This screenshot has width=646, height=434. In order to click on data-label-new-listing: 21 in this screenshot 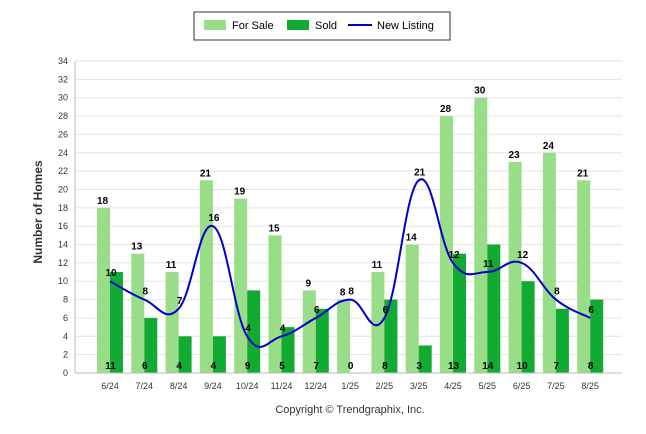, I will do `click(420, 172)`.